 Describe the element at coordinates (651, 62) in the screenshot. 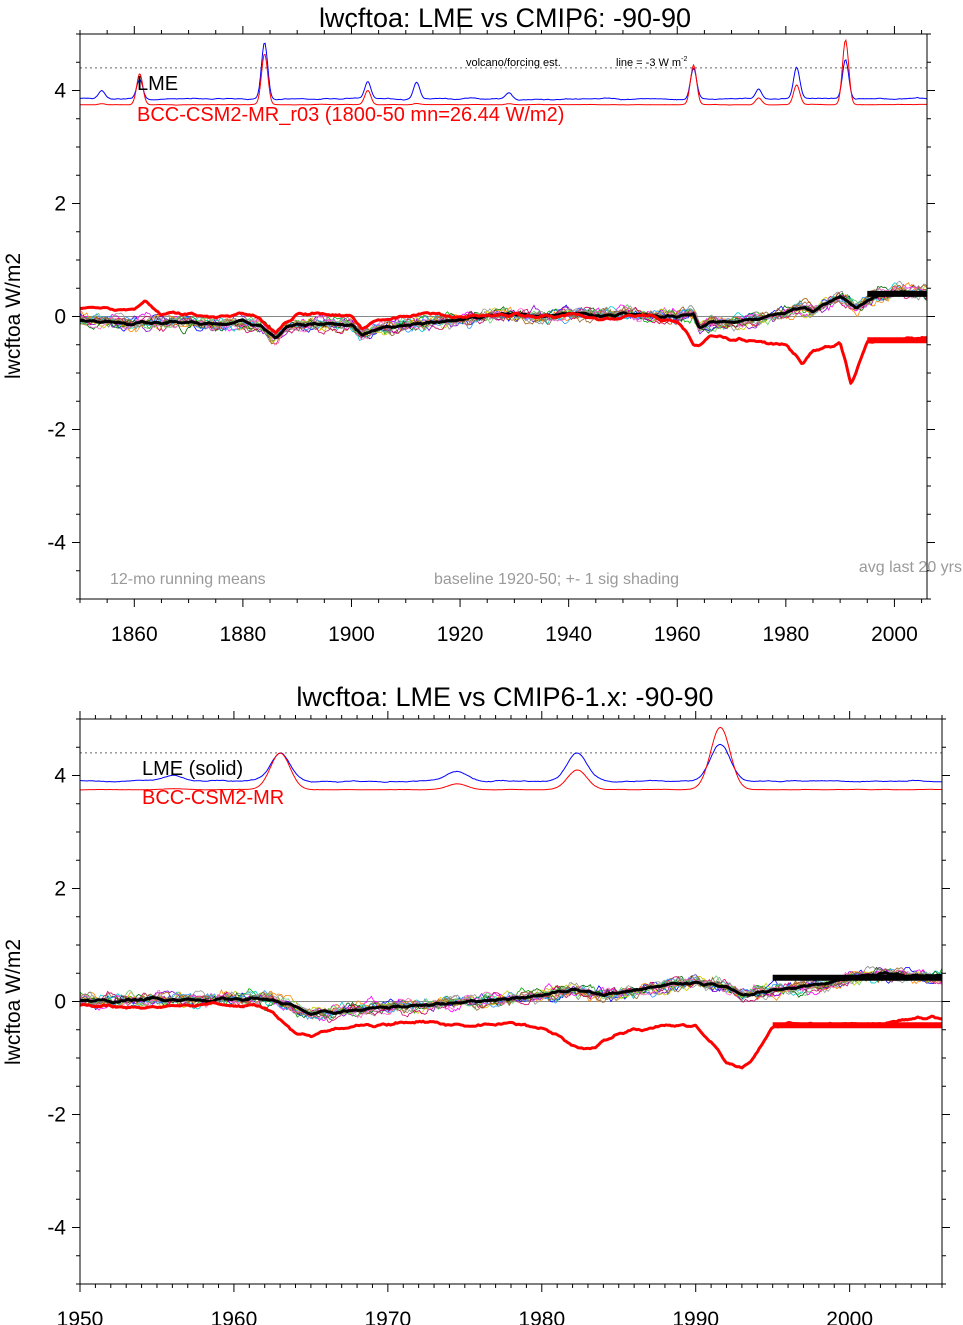

I see `line-label: line = -3 W m-2` at that location.